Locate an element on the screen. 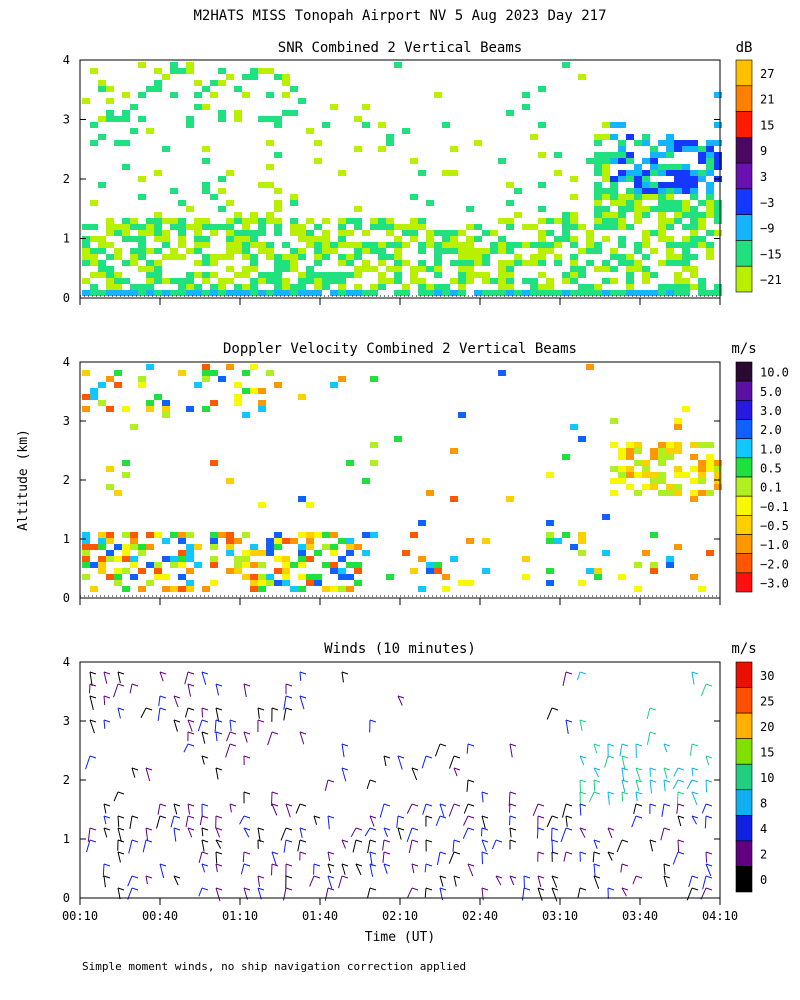 The width and height of the screenshot is (800, 1000). snr-panel-title: SNR Combined 2 Vertical Beams is located at coordinates (400, 48).